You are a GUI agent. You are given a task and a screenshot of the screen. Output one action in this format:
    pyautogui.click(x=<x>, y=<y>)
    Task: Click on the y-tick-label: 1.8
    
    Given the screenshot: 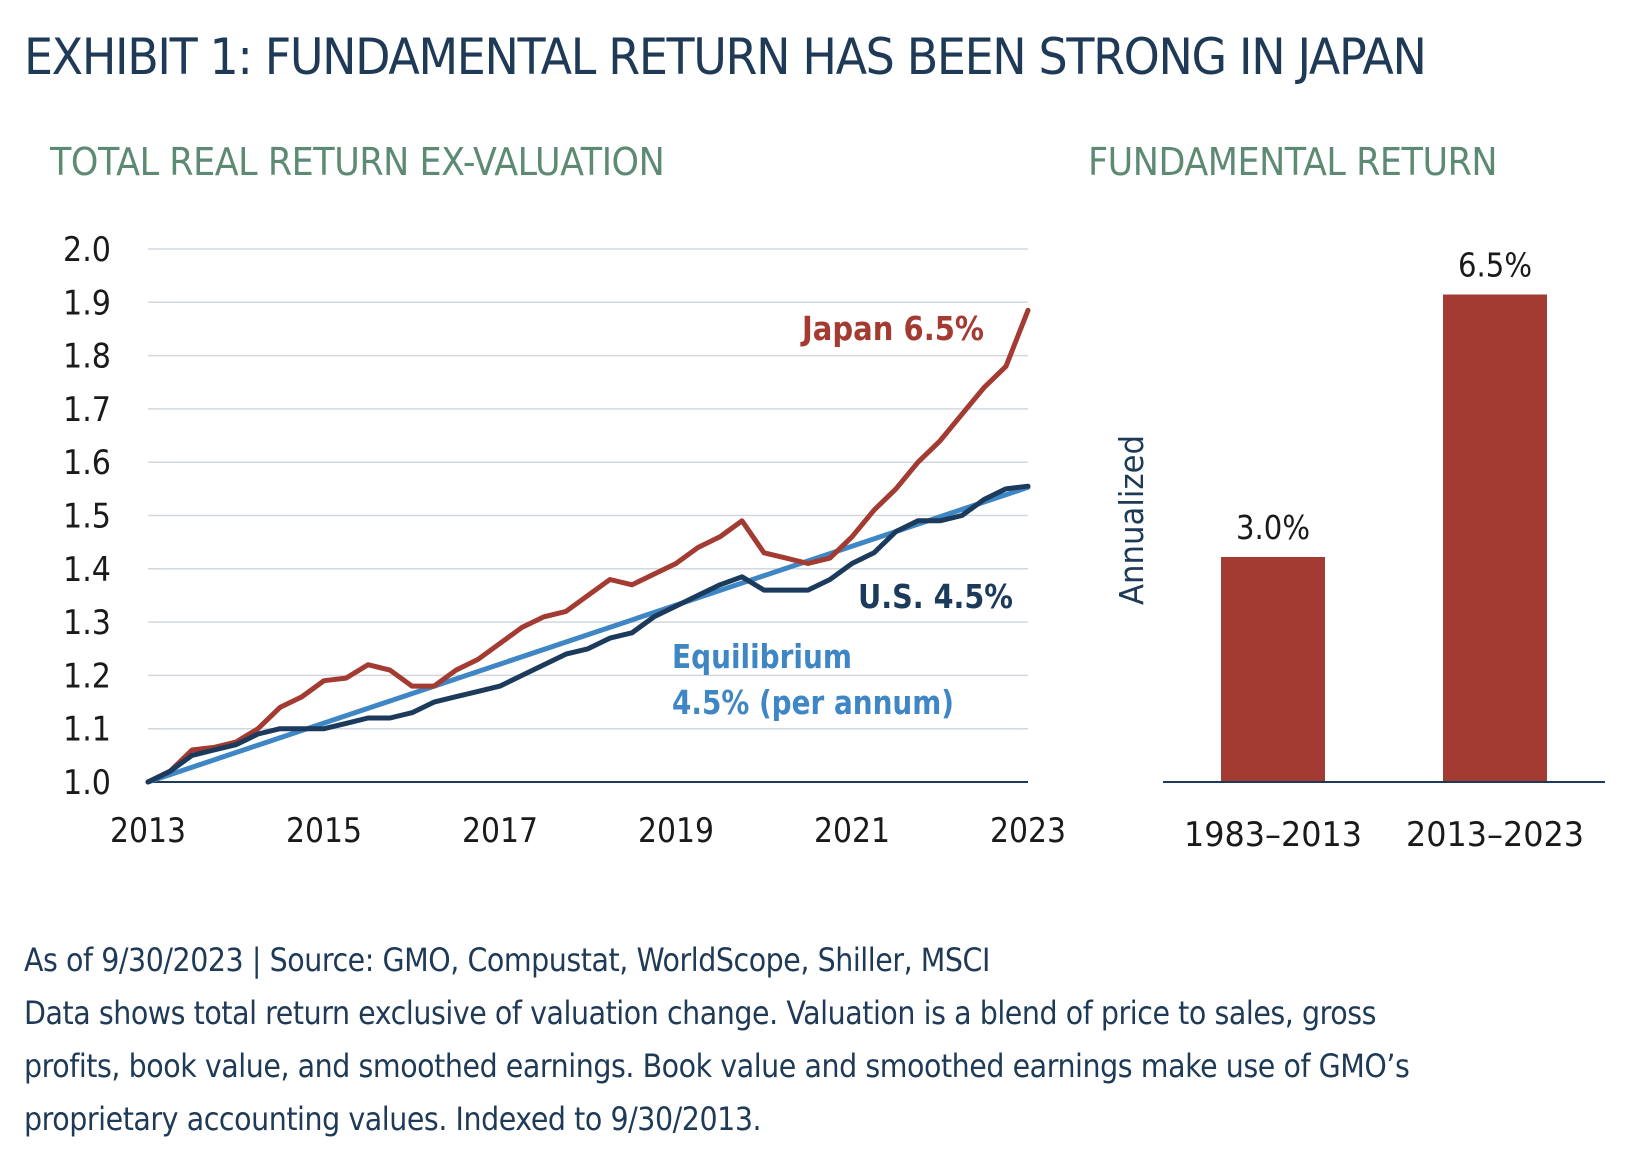 What is the action you would take?
    pyautogui.click(x=87, y=357)
    